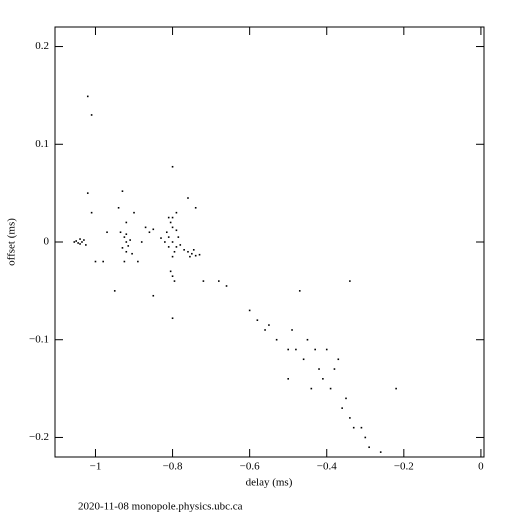  What do you see at coordinates (404, 467) in the screenshot?
I see `x-tick-label: −0.2` at bounding box center [404, 467].